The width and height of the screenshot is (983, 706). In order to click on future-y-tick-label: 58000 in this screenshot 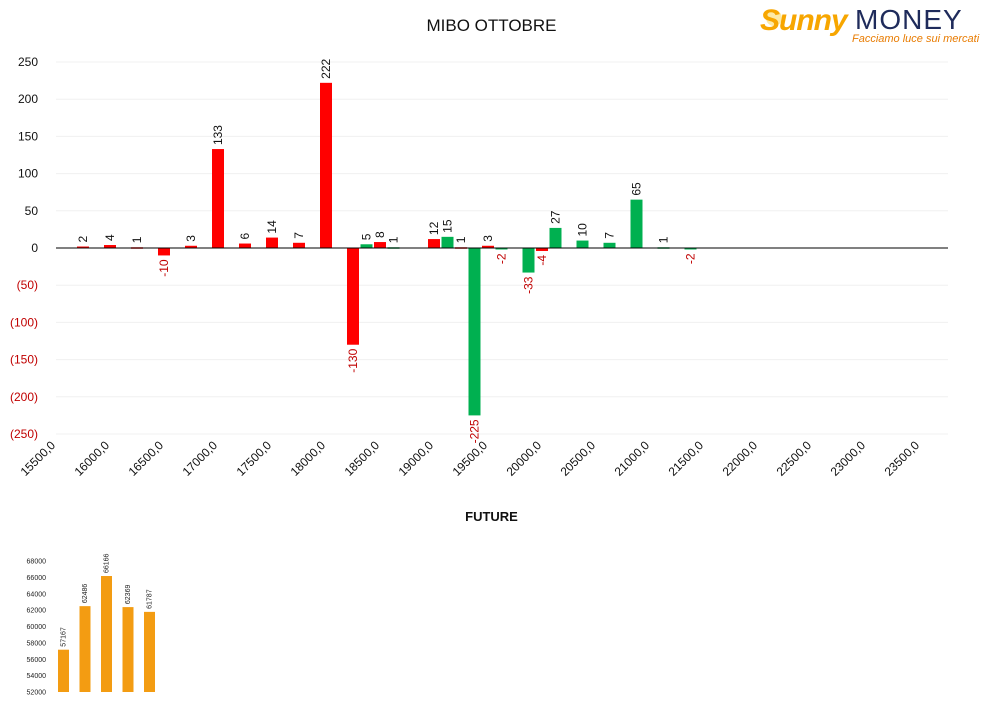, I will do `click(37, 643)`.